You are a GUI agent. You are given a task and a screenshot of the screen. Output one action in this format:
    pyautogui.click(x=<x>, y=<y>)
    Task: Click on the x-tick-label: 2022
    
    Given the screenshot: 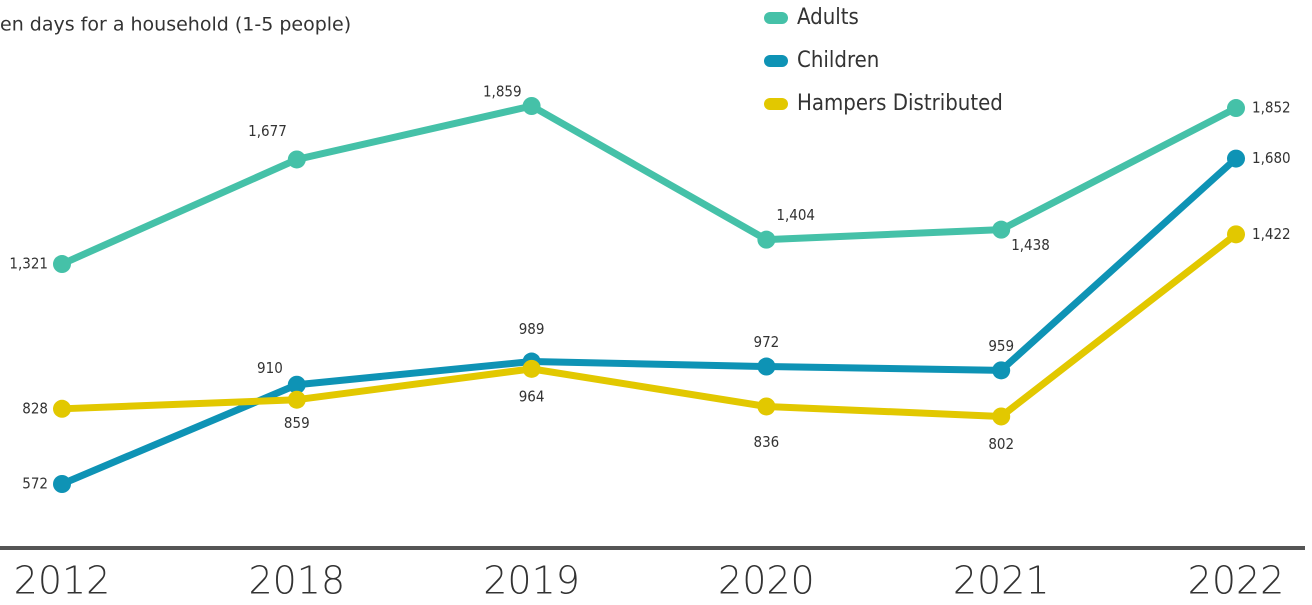 What is the action you would take?
    pyautogui.click(x=1236, y=581)
    